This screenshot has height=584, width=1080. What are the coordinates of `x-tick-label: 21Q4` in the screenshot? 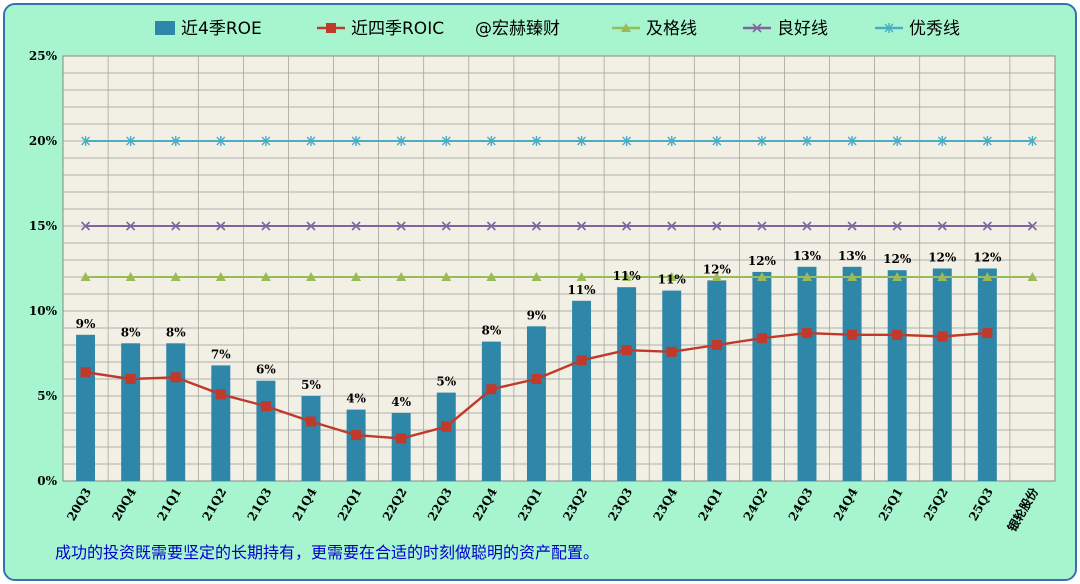 It's located at (305, 505).